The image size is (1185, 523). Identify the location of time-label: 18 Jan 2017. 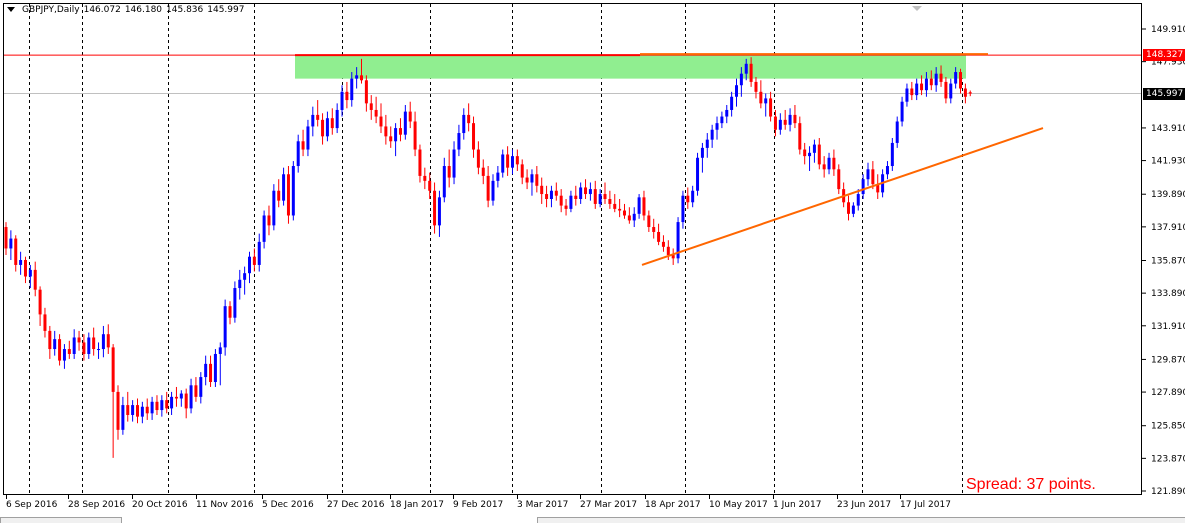
(417, 505).